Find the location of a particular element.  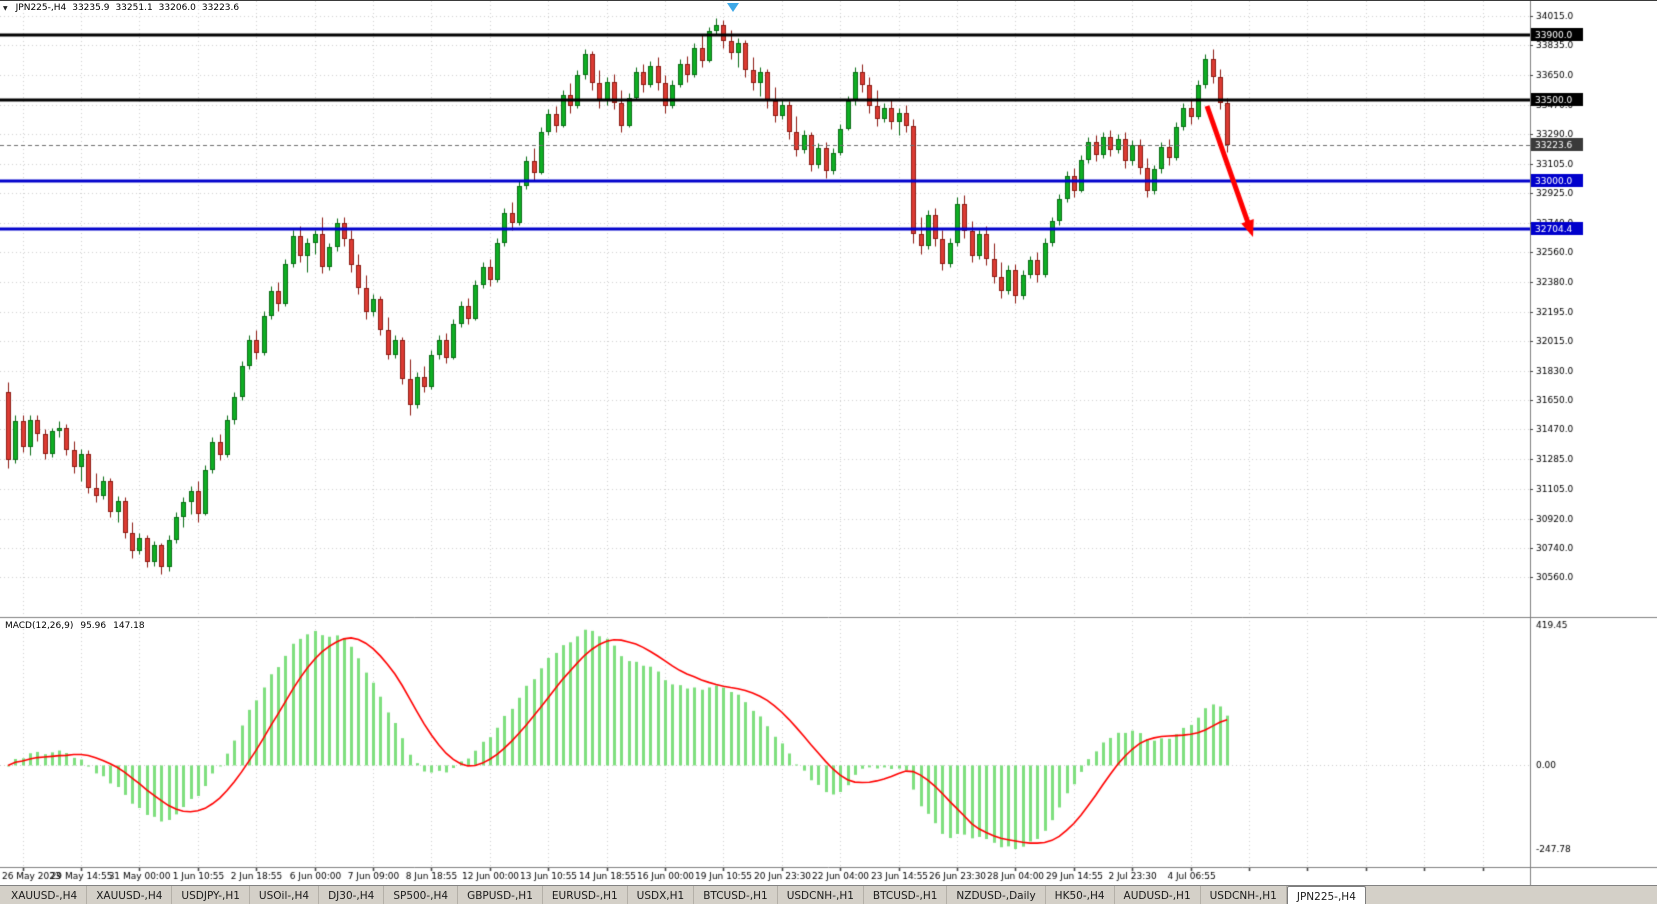

chart-tab: USDX,H1 is located at coordinates (661, 895).